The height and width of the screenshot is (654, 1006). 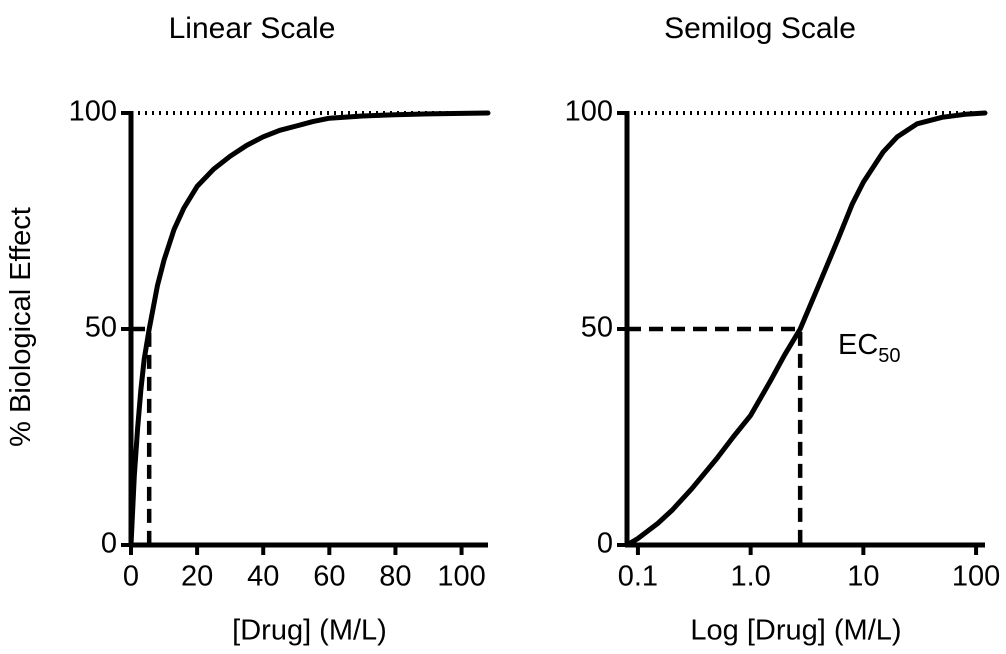 What do you see at coordinates (858, 345) in the screenshot?
I see `ec50-annotation-text: EC` at bounding box center [858, 345].